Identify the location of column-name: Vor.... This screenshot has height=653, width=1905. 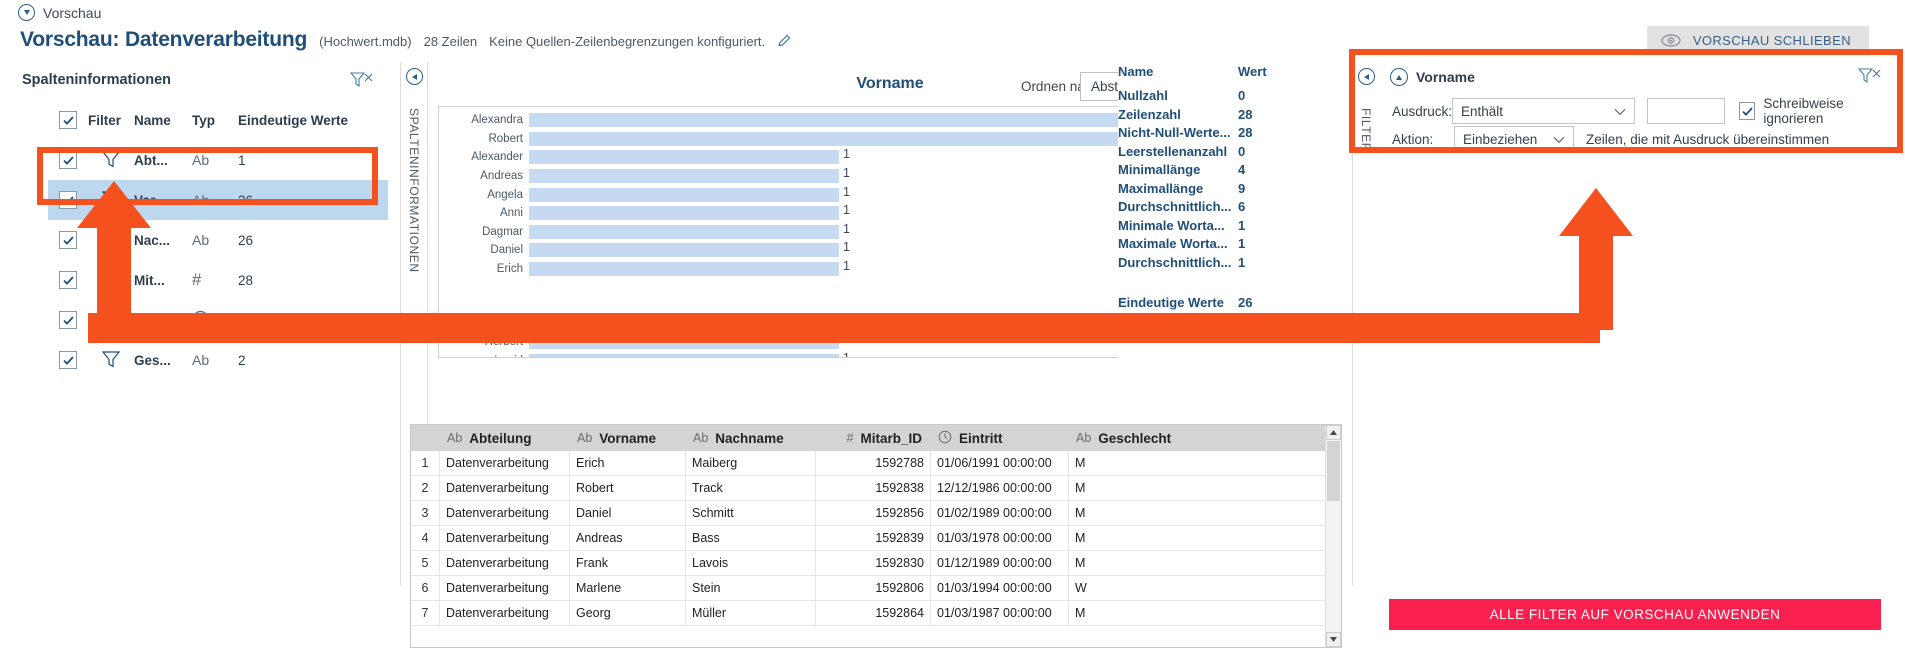
(150, 200).